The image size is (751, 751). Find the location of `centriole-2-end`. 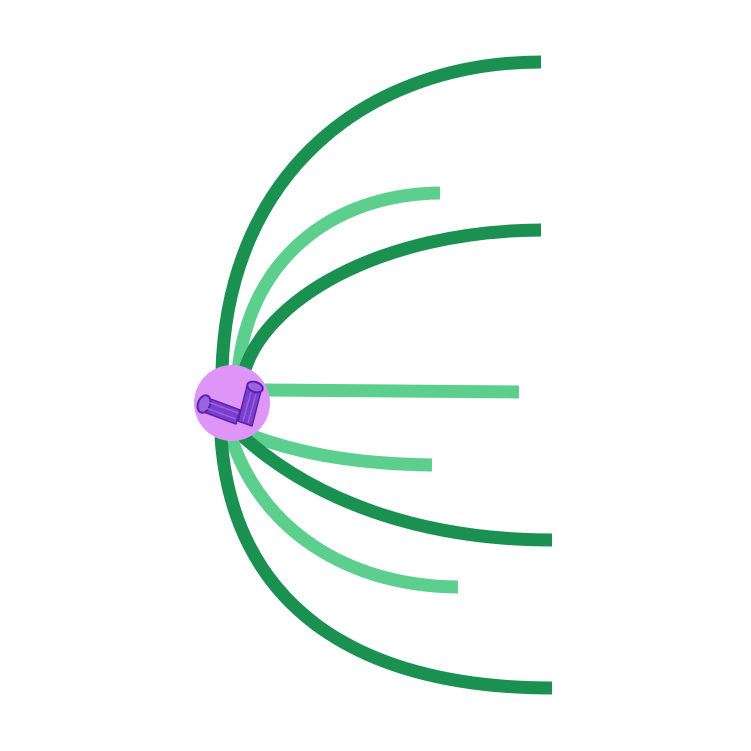

centriole-2-end is located at coordinates (255, 387).